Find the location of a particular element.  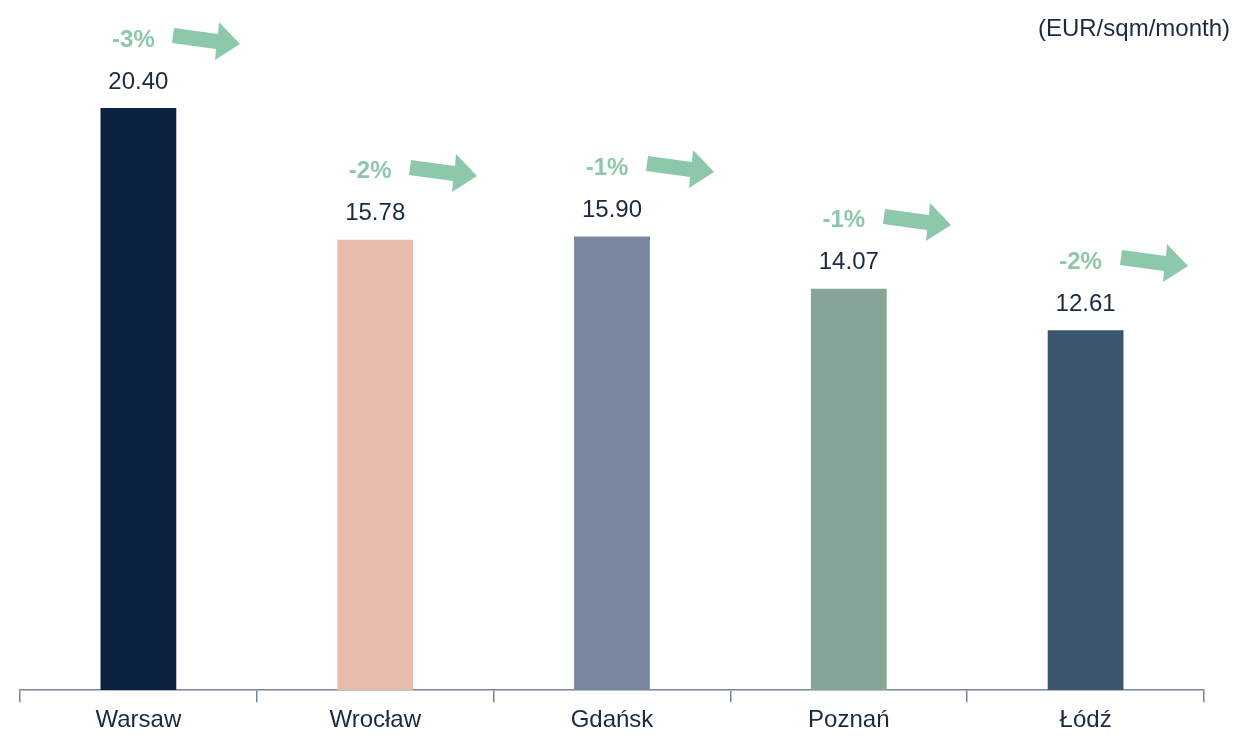

x-tick-label: Gdańsk is located at coordinates (612, 719).